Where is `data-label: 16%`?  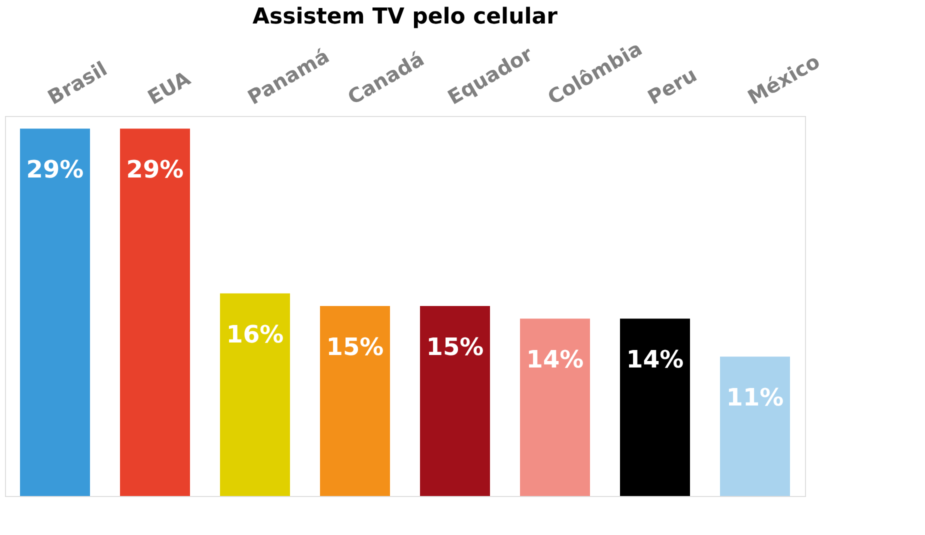
data-label: 16% is located at coordinates (255, 334).